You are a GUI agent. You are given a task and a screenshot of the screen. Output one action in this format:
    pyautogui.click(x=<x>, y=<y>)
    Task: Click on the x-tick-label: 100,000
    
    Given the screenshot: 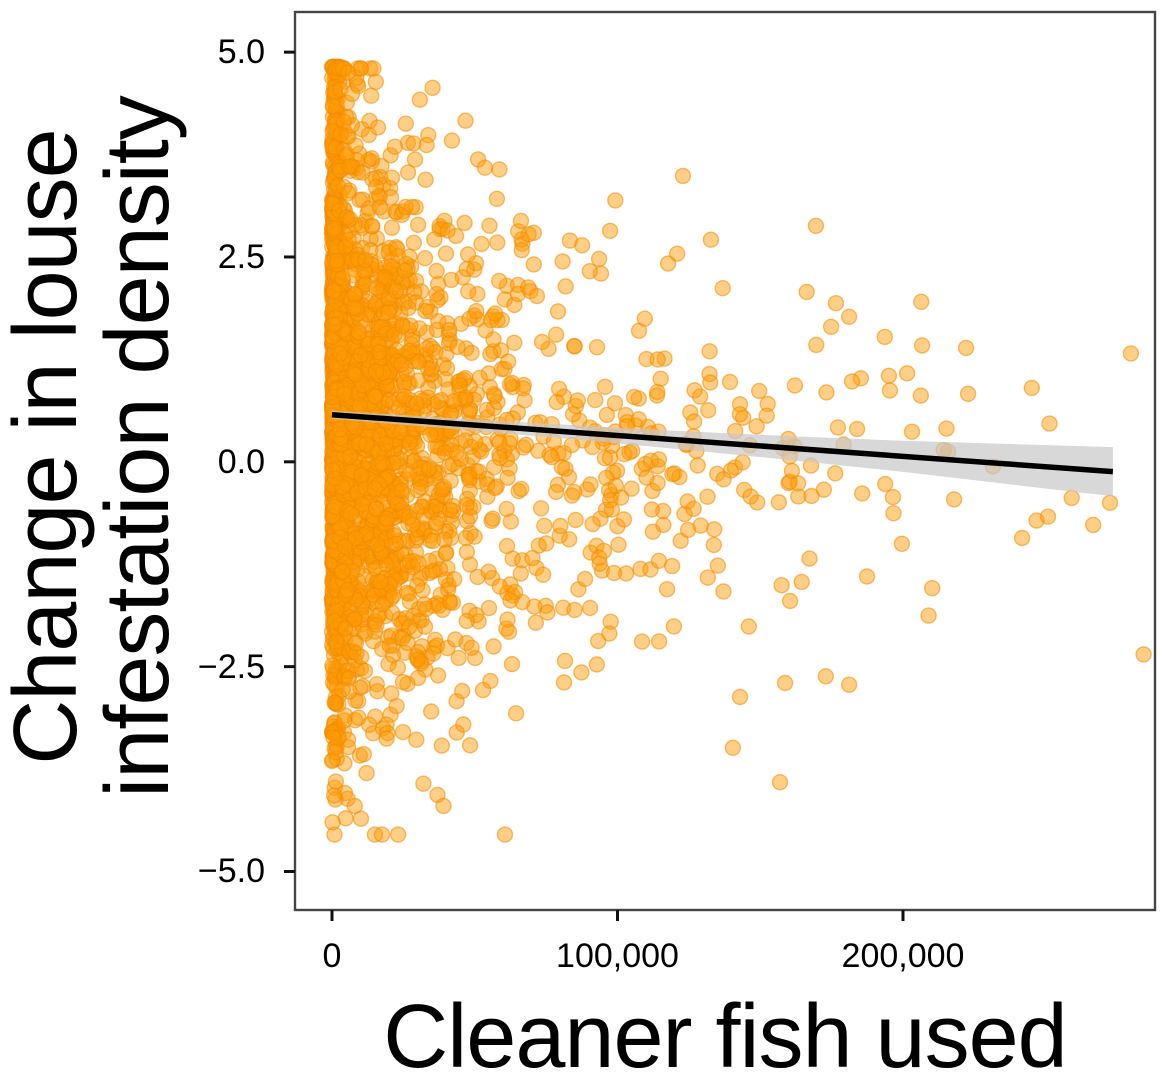 What is the action you would take?
    pyautogui.click(x=617, y=956)
    